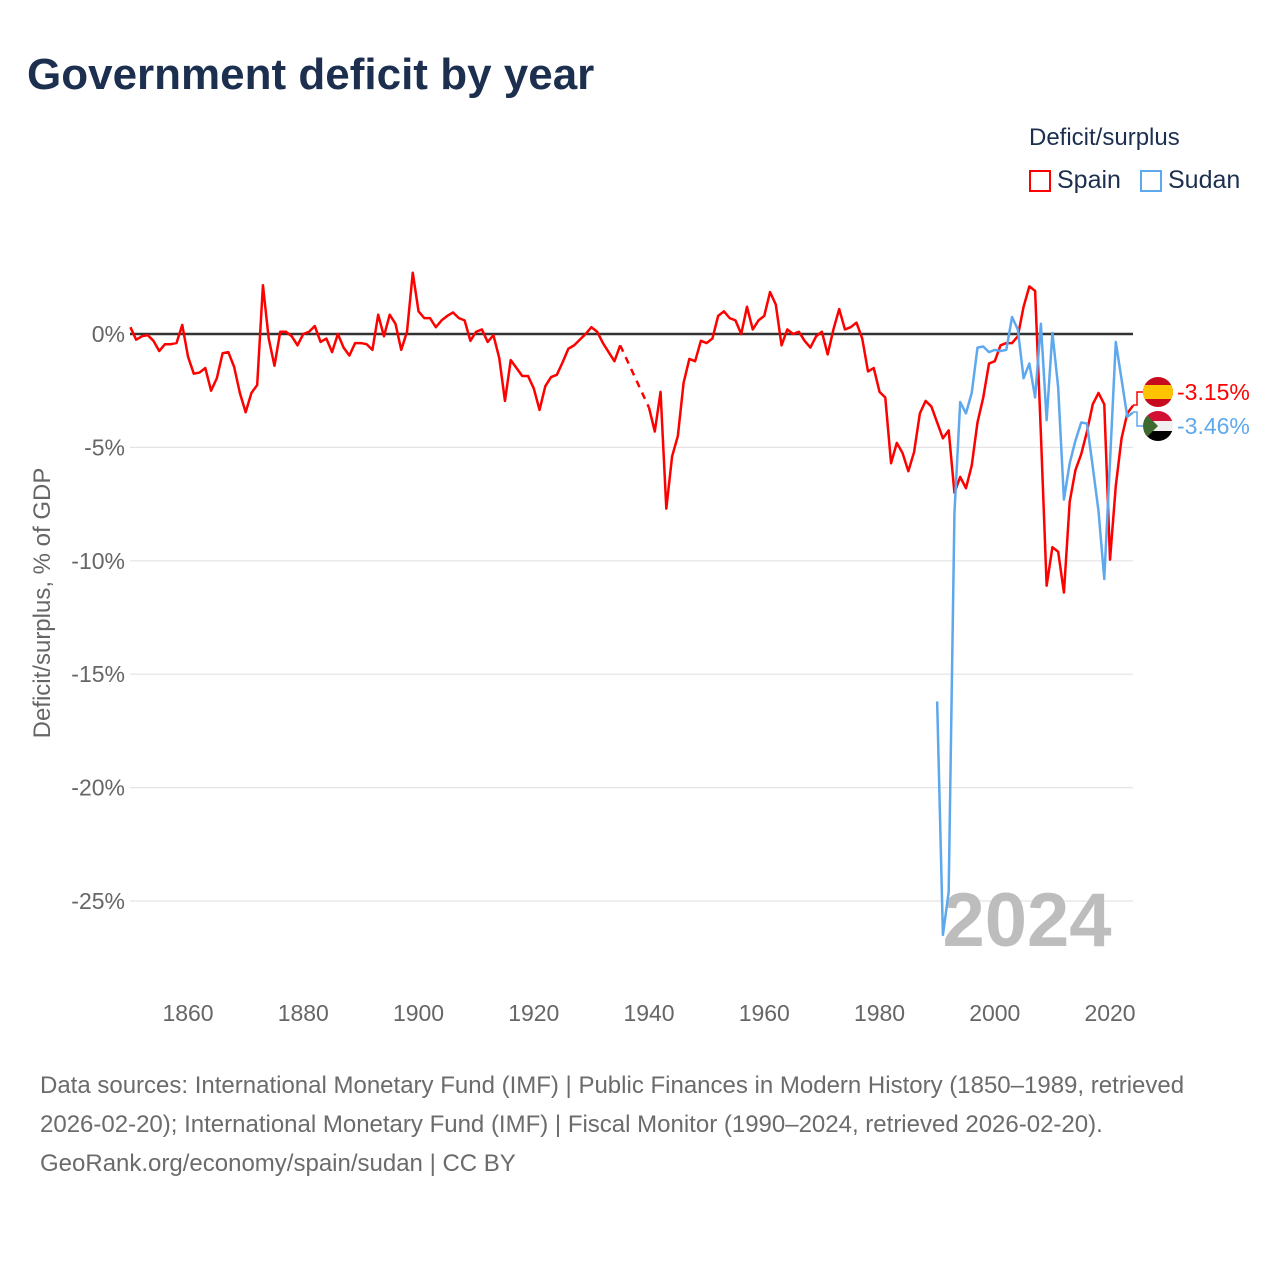 The height and width of the screenshot is (1280, 1280). What do you see at coordinates (1040, 180) in the screenshot?
I see `legend-swatch-spain` at bounding box center [1040, 180].